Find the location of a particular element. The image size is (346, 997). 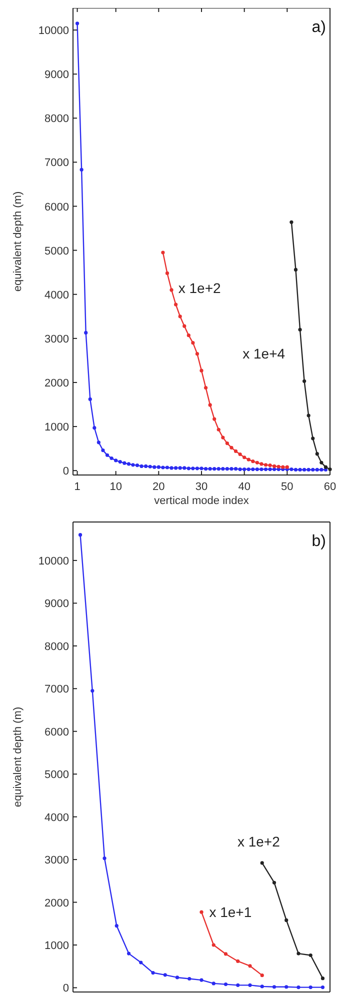

y-tick-label: 1000 is located at coordinates (56, 428).